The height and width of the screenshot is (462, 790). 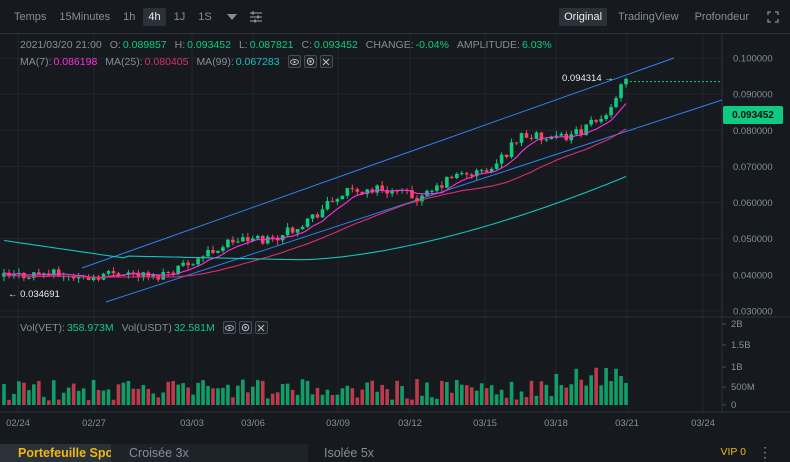 I want to click on time-label: Temps, so click(x=30, y=16).